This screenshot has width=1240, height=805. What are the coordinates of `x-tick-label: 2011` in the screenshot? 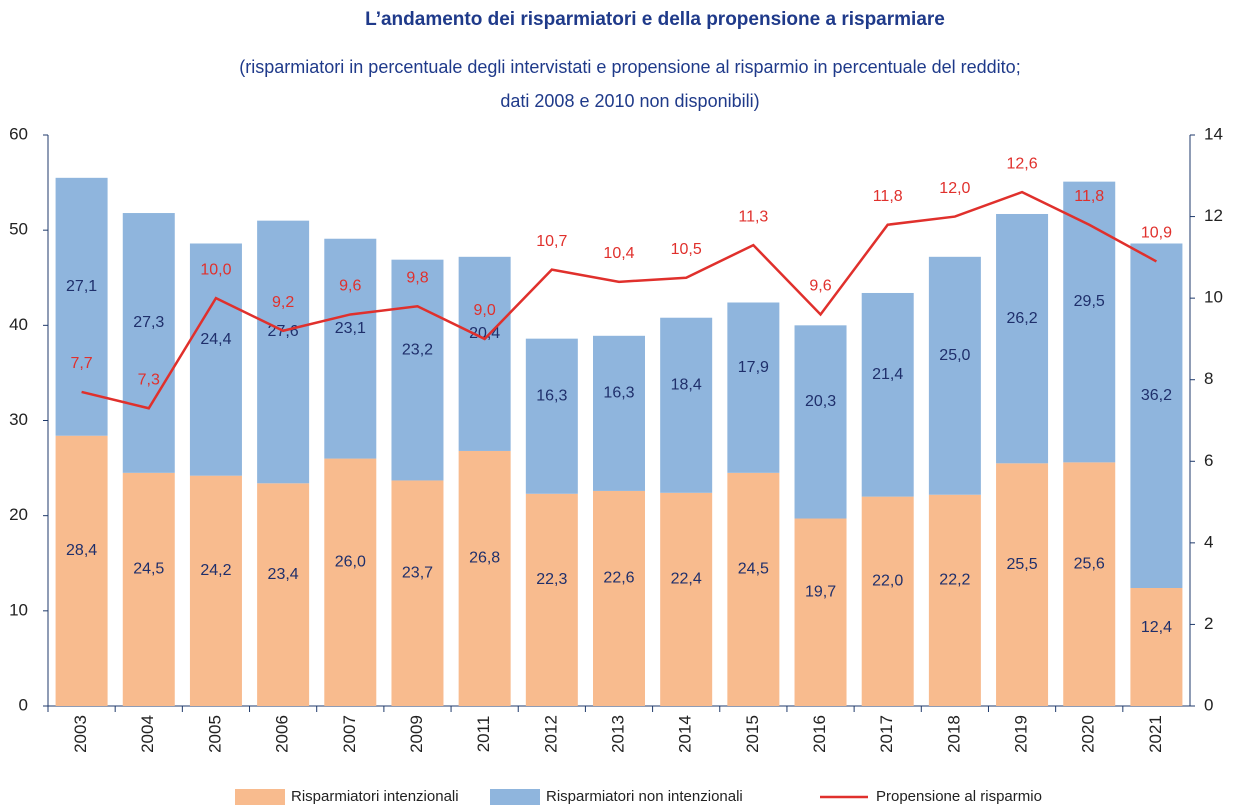 It's located at (483, 734).